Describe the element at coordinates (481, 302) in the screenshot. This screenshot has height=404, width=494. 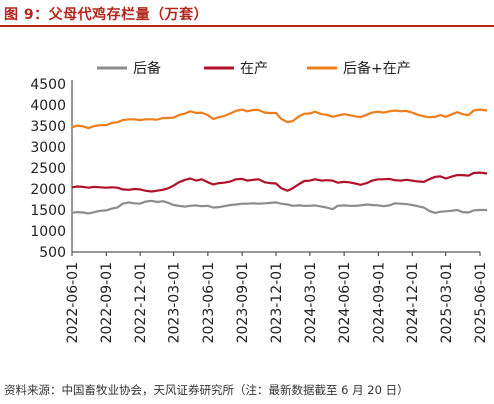
I see `x-tick-label: 2025-06-01` at that location.